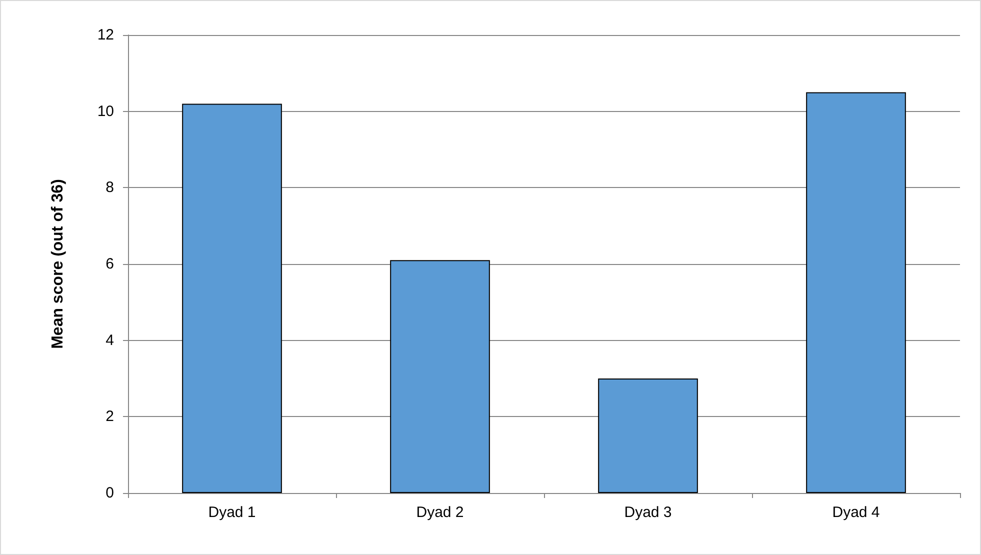 The image size is (981, 555). Describe the element at coordinates (440, 512) in the screenshot. I see `x-tick-label: Dyad 2` at that location.